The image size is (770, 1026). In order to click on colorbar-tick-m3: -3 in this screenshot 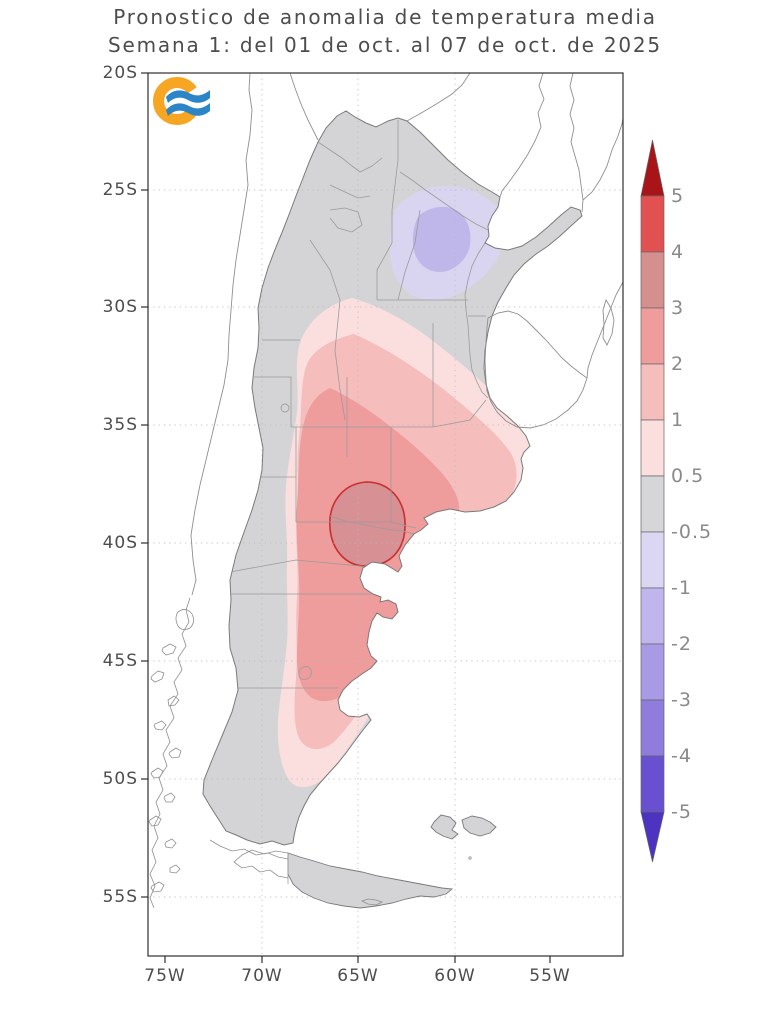, I will do `click(681, 700)`.